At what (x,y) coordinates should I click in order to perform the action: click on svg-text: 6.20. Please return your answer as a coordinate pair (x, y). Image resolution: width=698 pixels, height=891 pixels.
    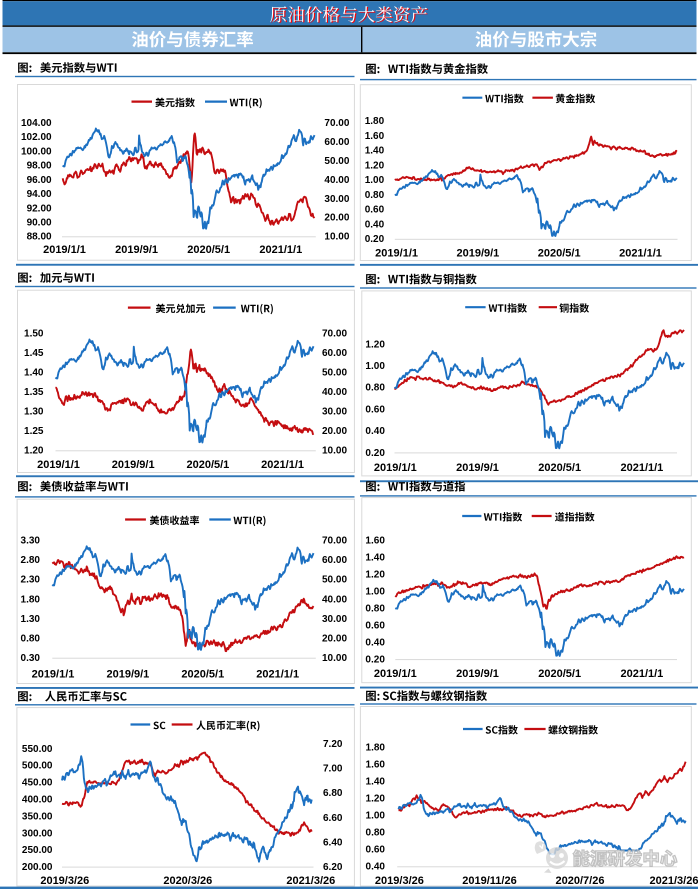
    Looking at the image, I should click on (333, 867).